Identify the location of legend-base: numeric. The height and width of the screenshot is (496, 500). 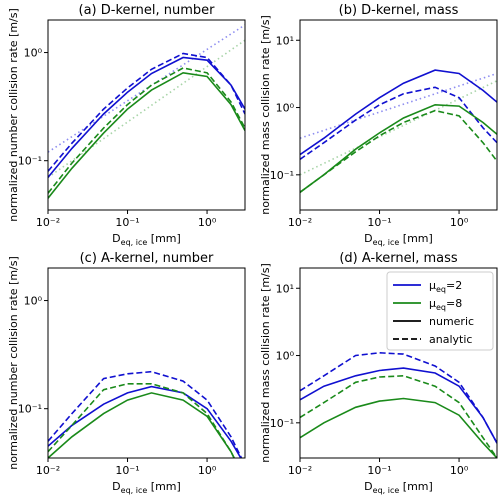
(451, 321).